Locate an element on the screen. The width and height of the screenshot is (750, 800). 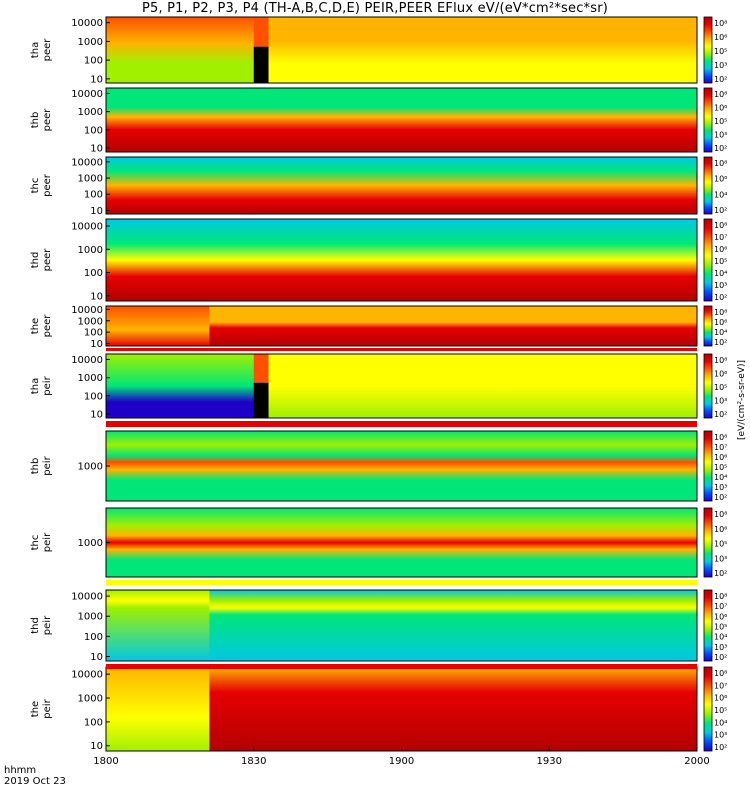
colorbar-tick-thc-peir: 10² is located at coordinates (720, 573).